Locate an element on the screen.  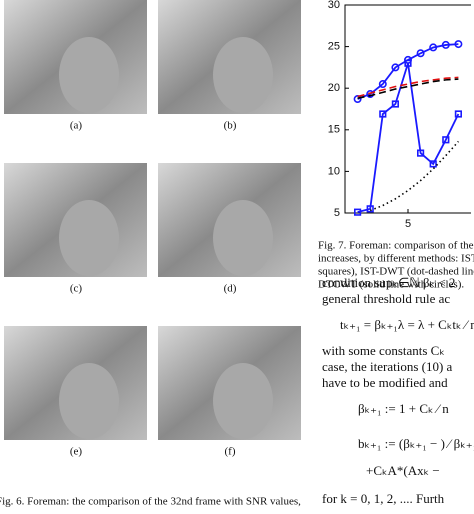
y-tick-label: 25 is located at coordinates (334, 47).